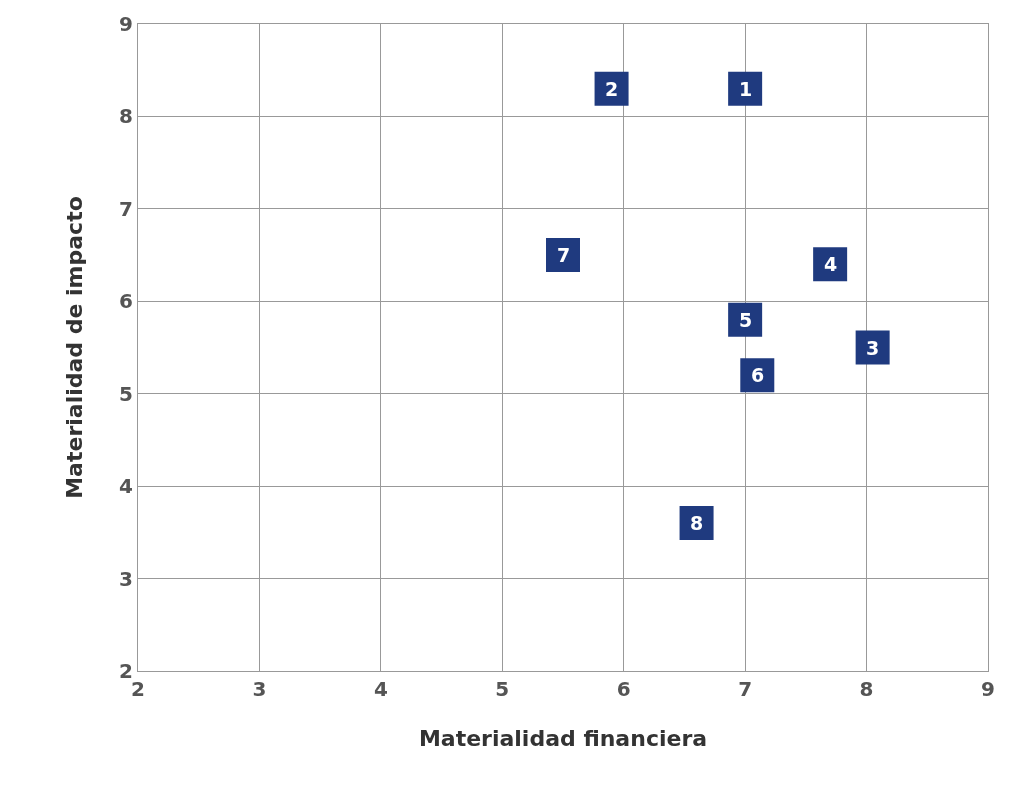  Describe the element at coordinates (623, 689) in the screenshot. I see `x-tick-label: 6` at that location.